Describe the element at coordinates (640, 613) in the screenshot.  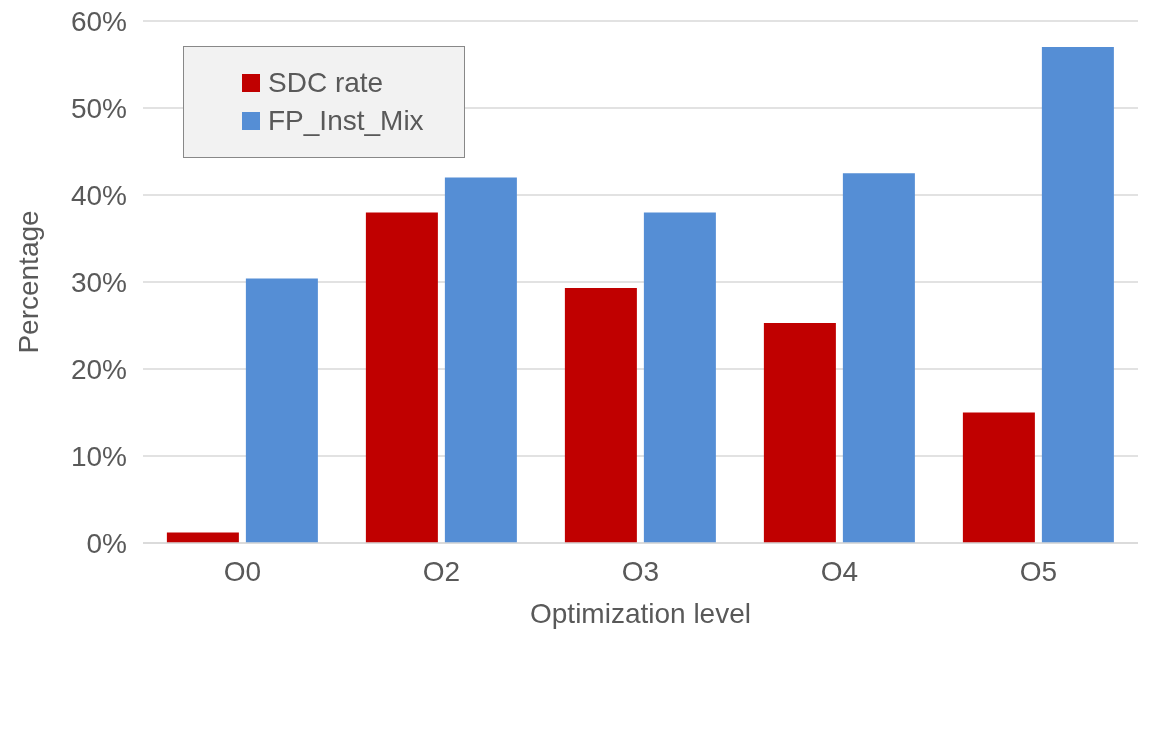
I see `x-axis-title: Optimization level` at that location.